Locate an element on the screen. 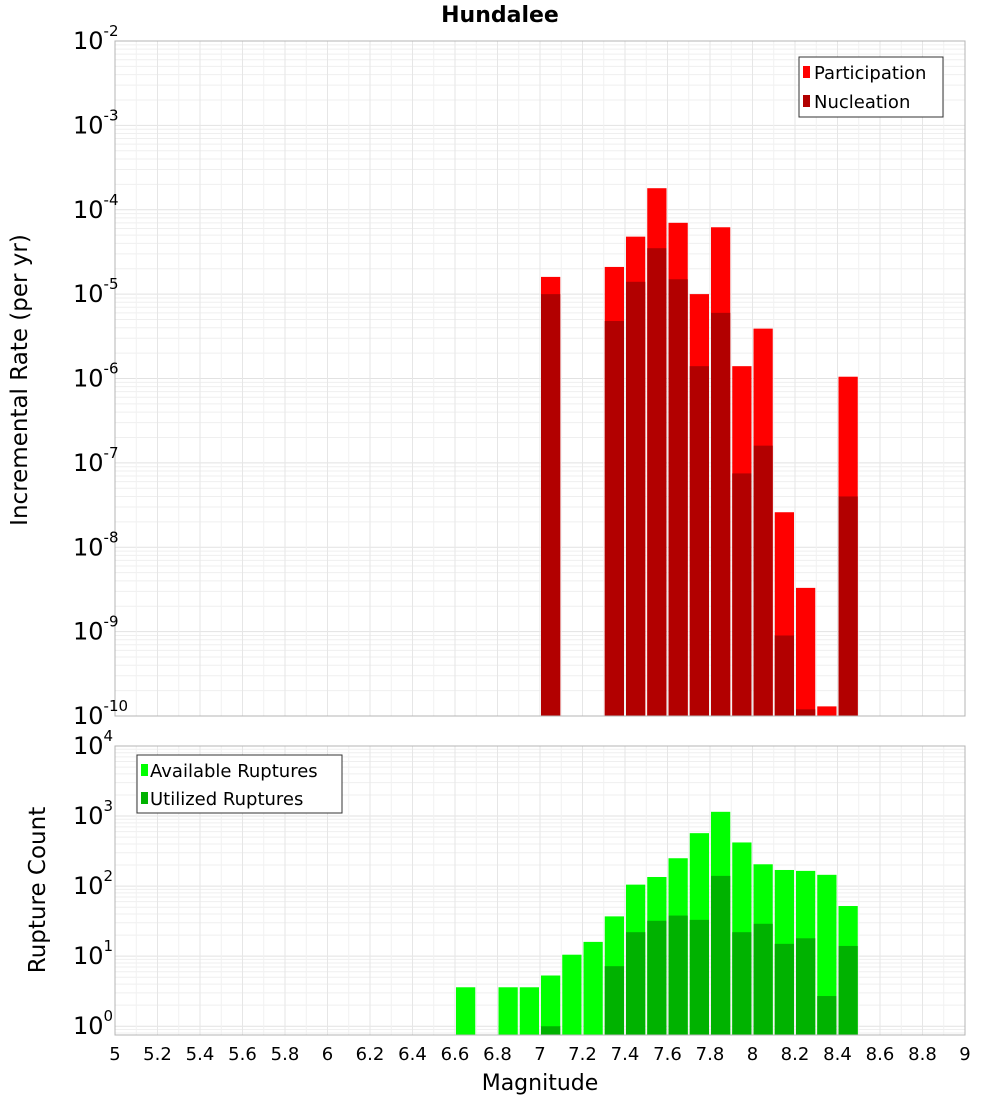 This screenshot has width=1000, height=1100. x-tick-label: 7.8 is located at coordinates (710, 1054).